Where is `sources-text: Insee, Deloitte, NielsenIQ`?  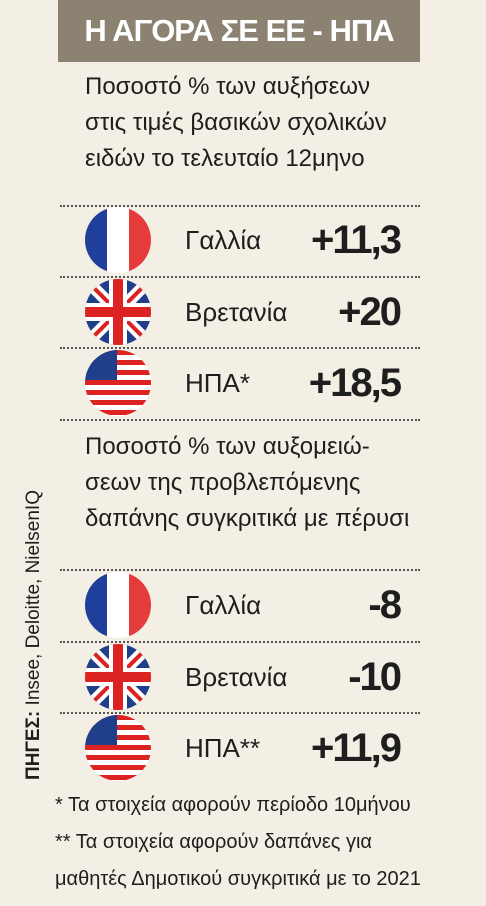 sources-text: Insee, Deloitte, NielsenIQ is located at coordinates (33, 598).